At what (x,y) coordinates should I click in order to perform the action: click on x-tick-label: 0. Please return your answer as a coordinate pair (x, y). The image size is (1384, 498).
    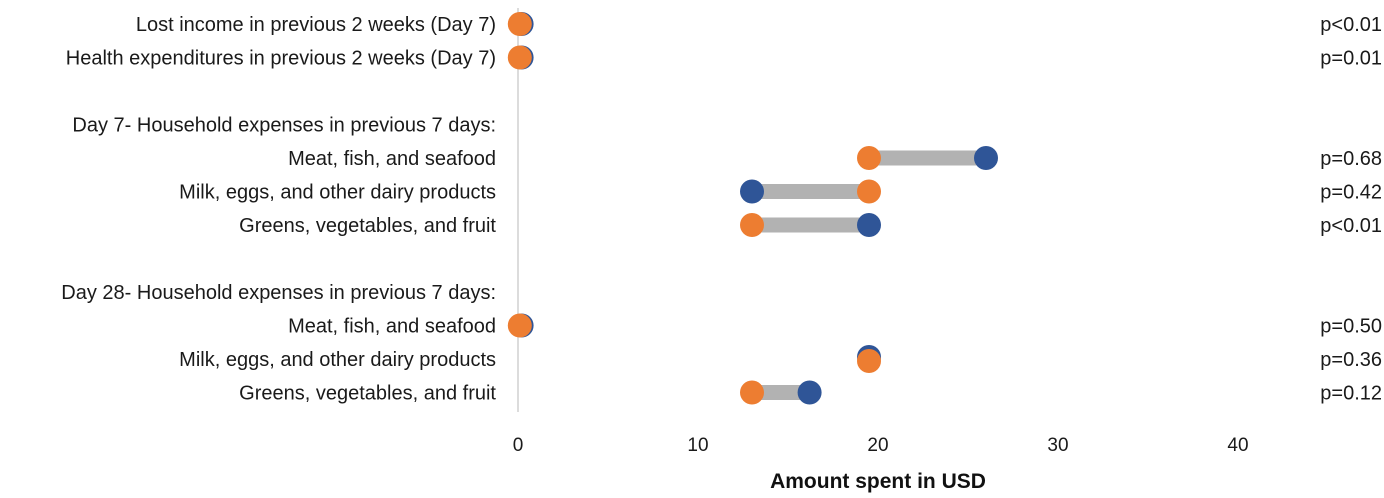
    Looking at the image, I should click on (518, 445).